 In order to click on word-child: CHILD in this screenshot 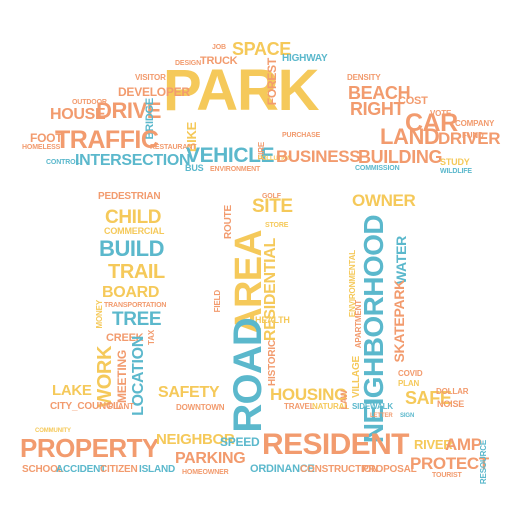, I will do `click(133, 217)`.